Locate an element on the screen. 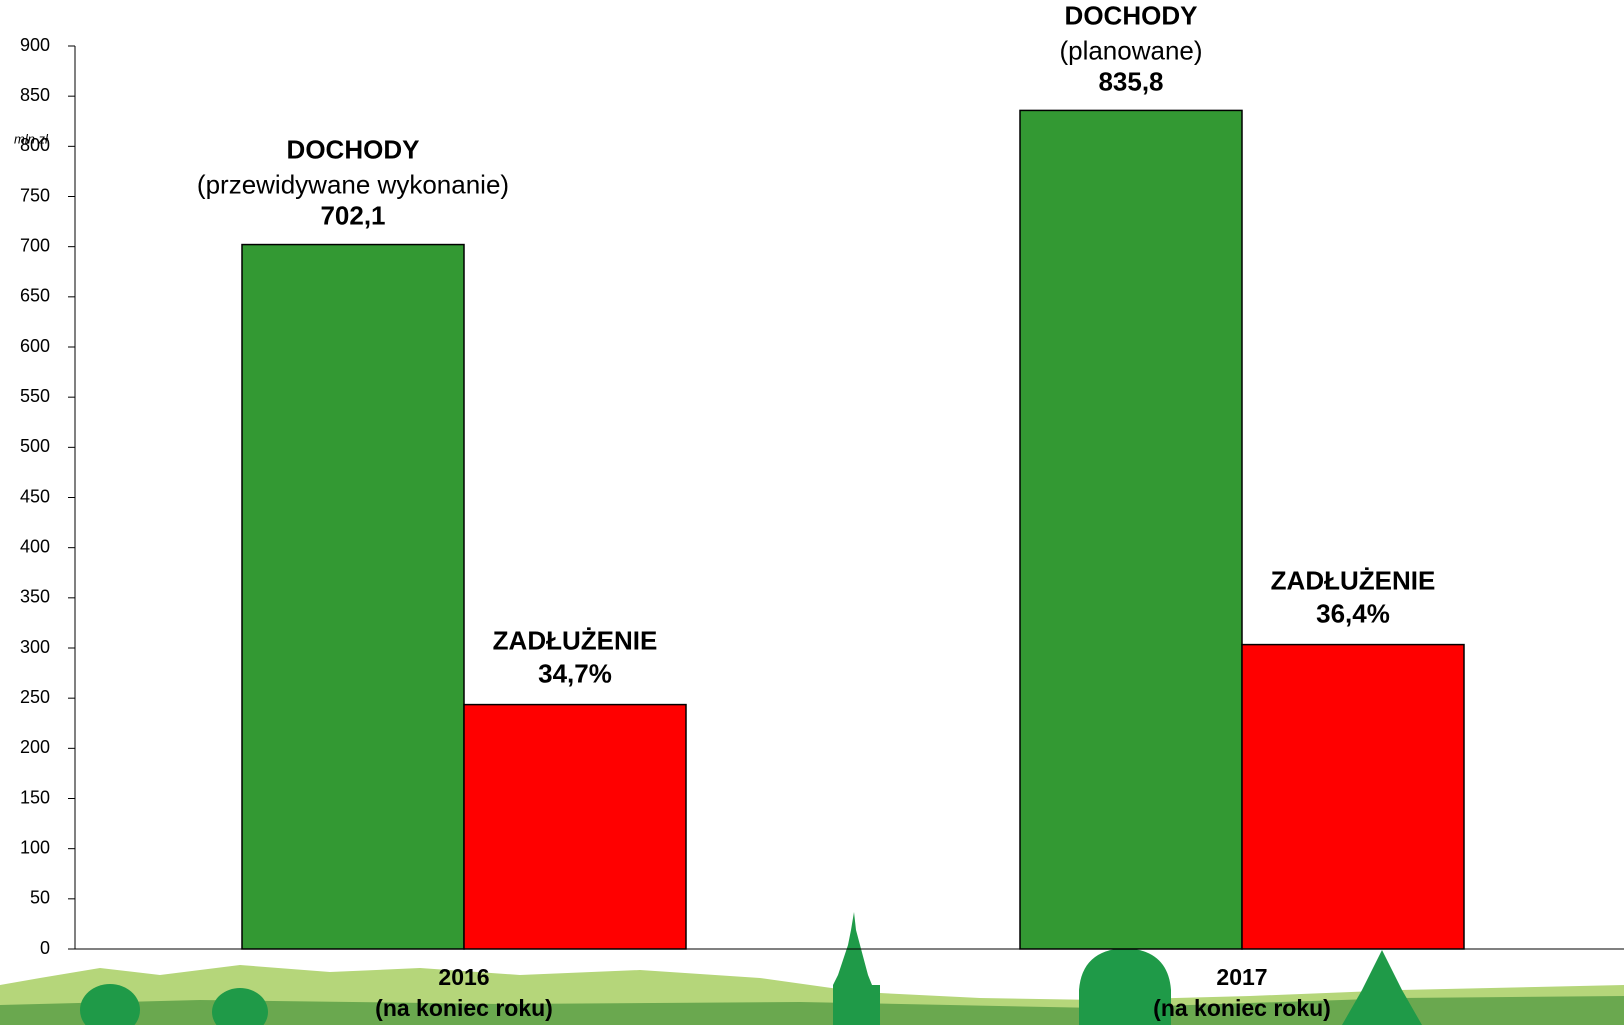 This screenshot has height=1025, width=1624. y-tick-label: 500 is located at coordinates (35, 446).